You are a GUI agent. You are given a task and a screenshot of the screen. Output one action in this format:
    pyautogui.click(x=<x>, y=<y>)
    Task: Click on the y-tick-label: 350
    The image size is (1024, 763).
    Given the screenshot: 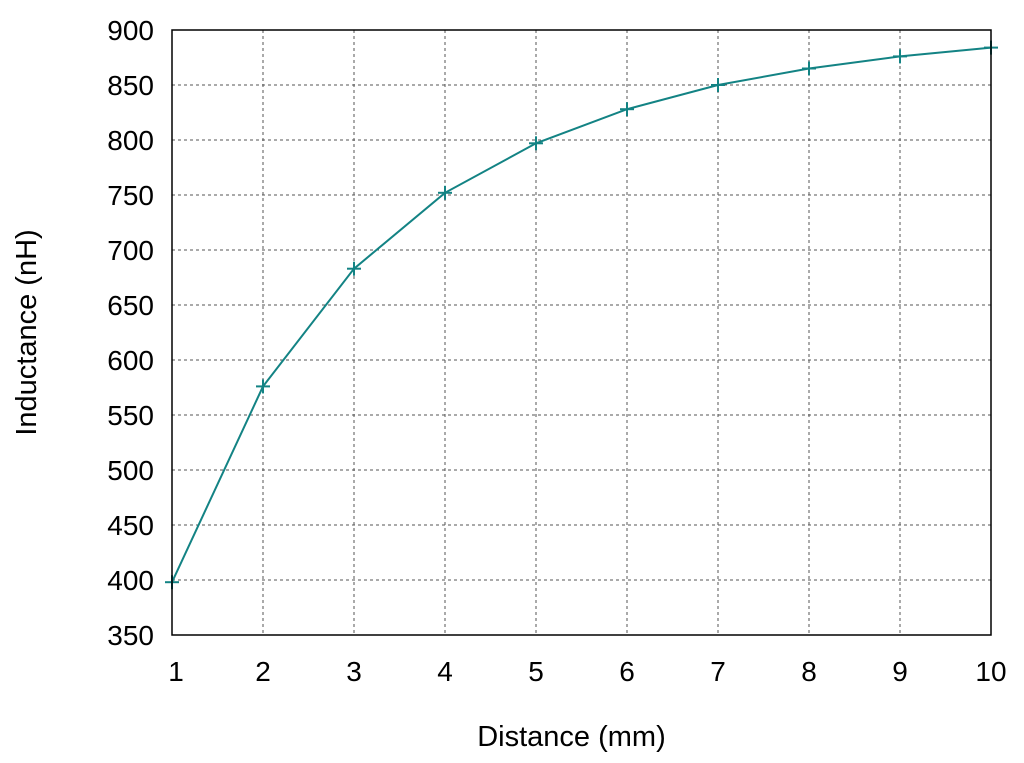 What is the action you would take?
    pyautogui.click(x=130, y=635)
    